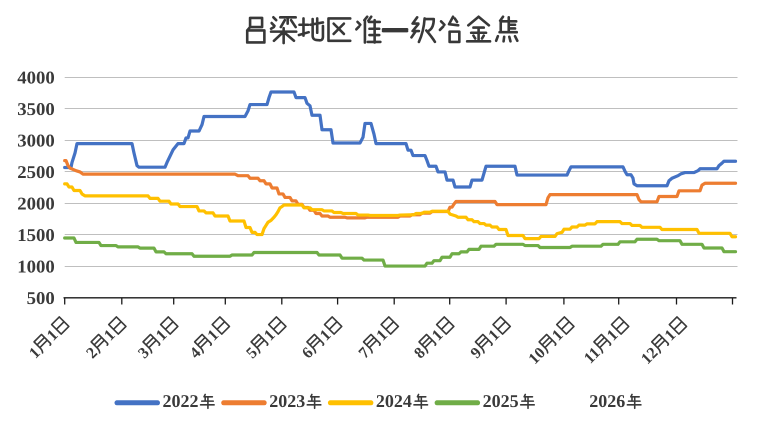 This screenshot has width=760, height=437. I want to click on svg-text: 2023, so click(287, 401).